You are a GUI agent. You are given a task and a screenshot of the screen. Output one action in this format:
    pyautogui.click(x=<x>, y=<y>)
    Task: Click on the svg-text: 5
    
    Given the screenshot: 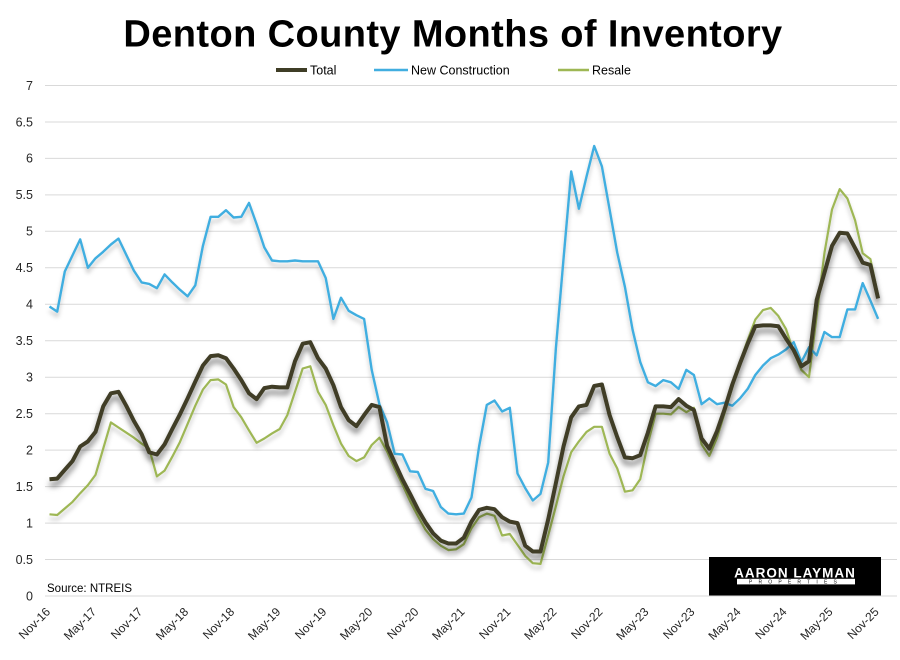 What is the action you would take?
    pyautogui.click(x=29, y=232)
    